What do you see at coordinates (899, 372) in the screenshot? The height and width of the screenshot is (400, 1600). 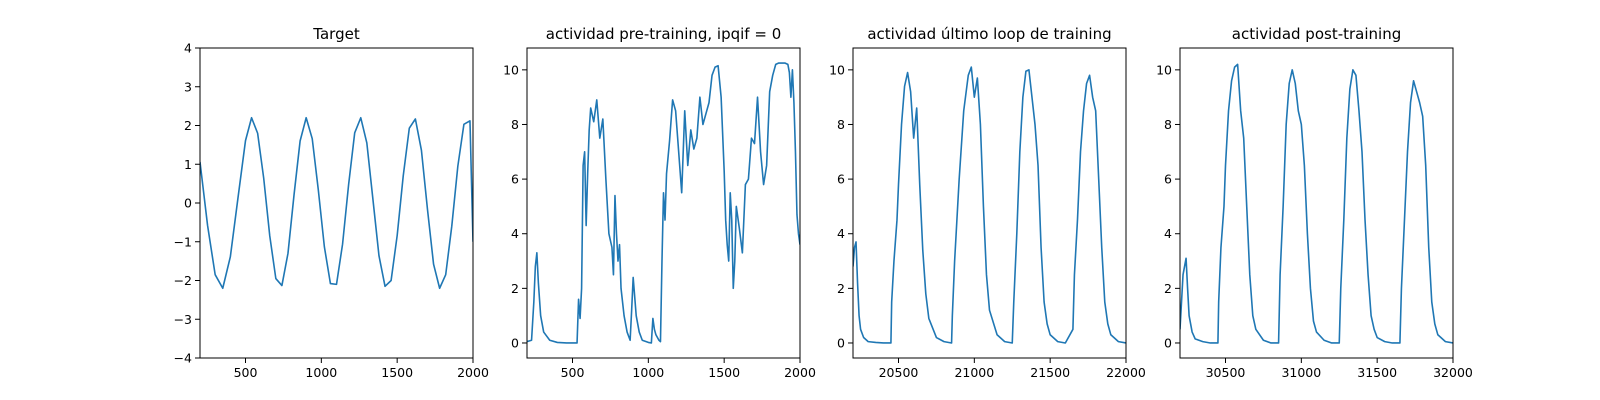 I see `x-tick-label: 20500` at bounding box center [899, 372].